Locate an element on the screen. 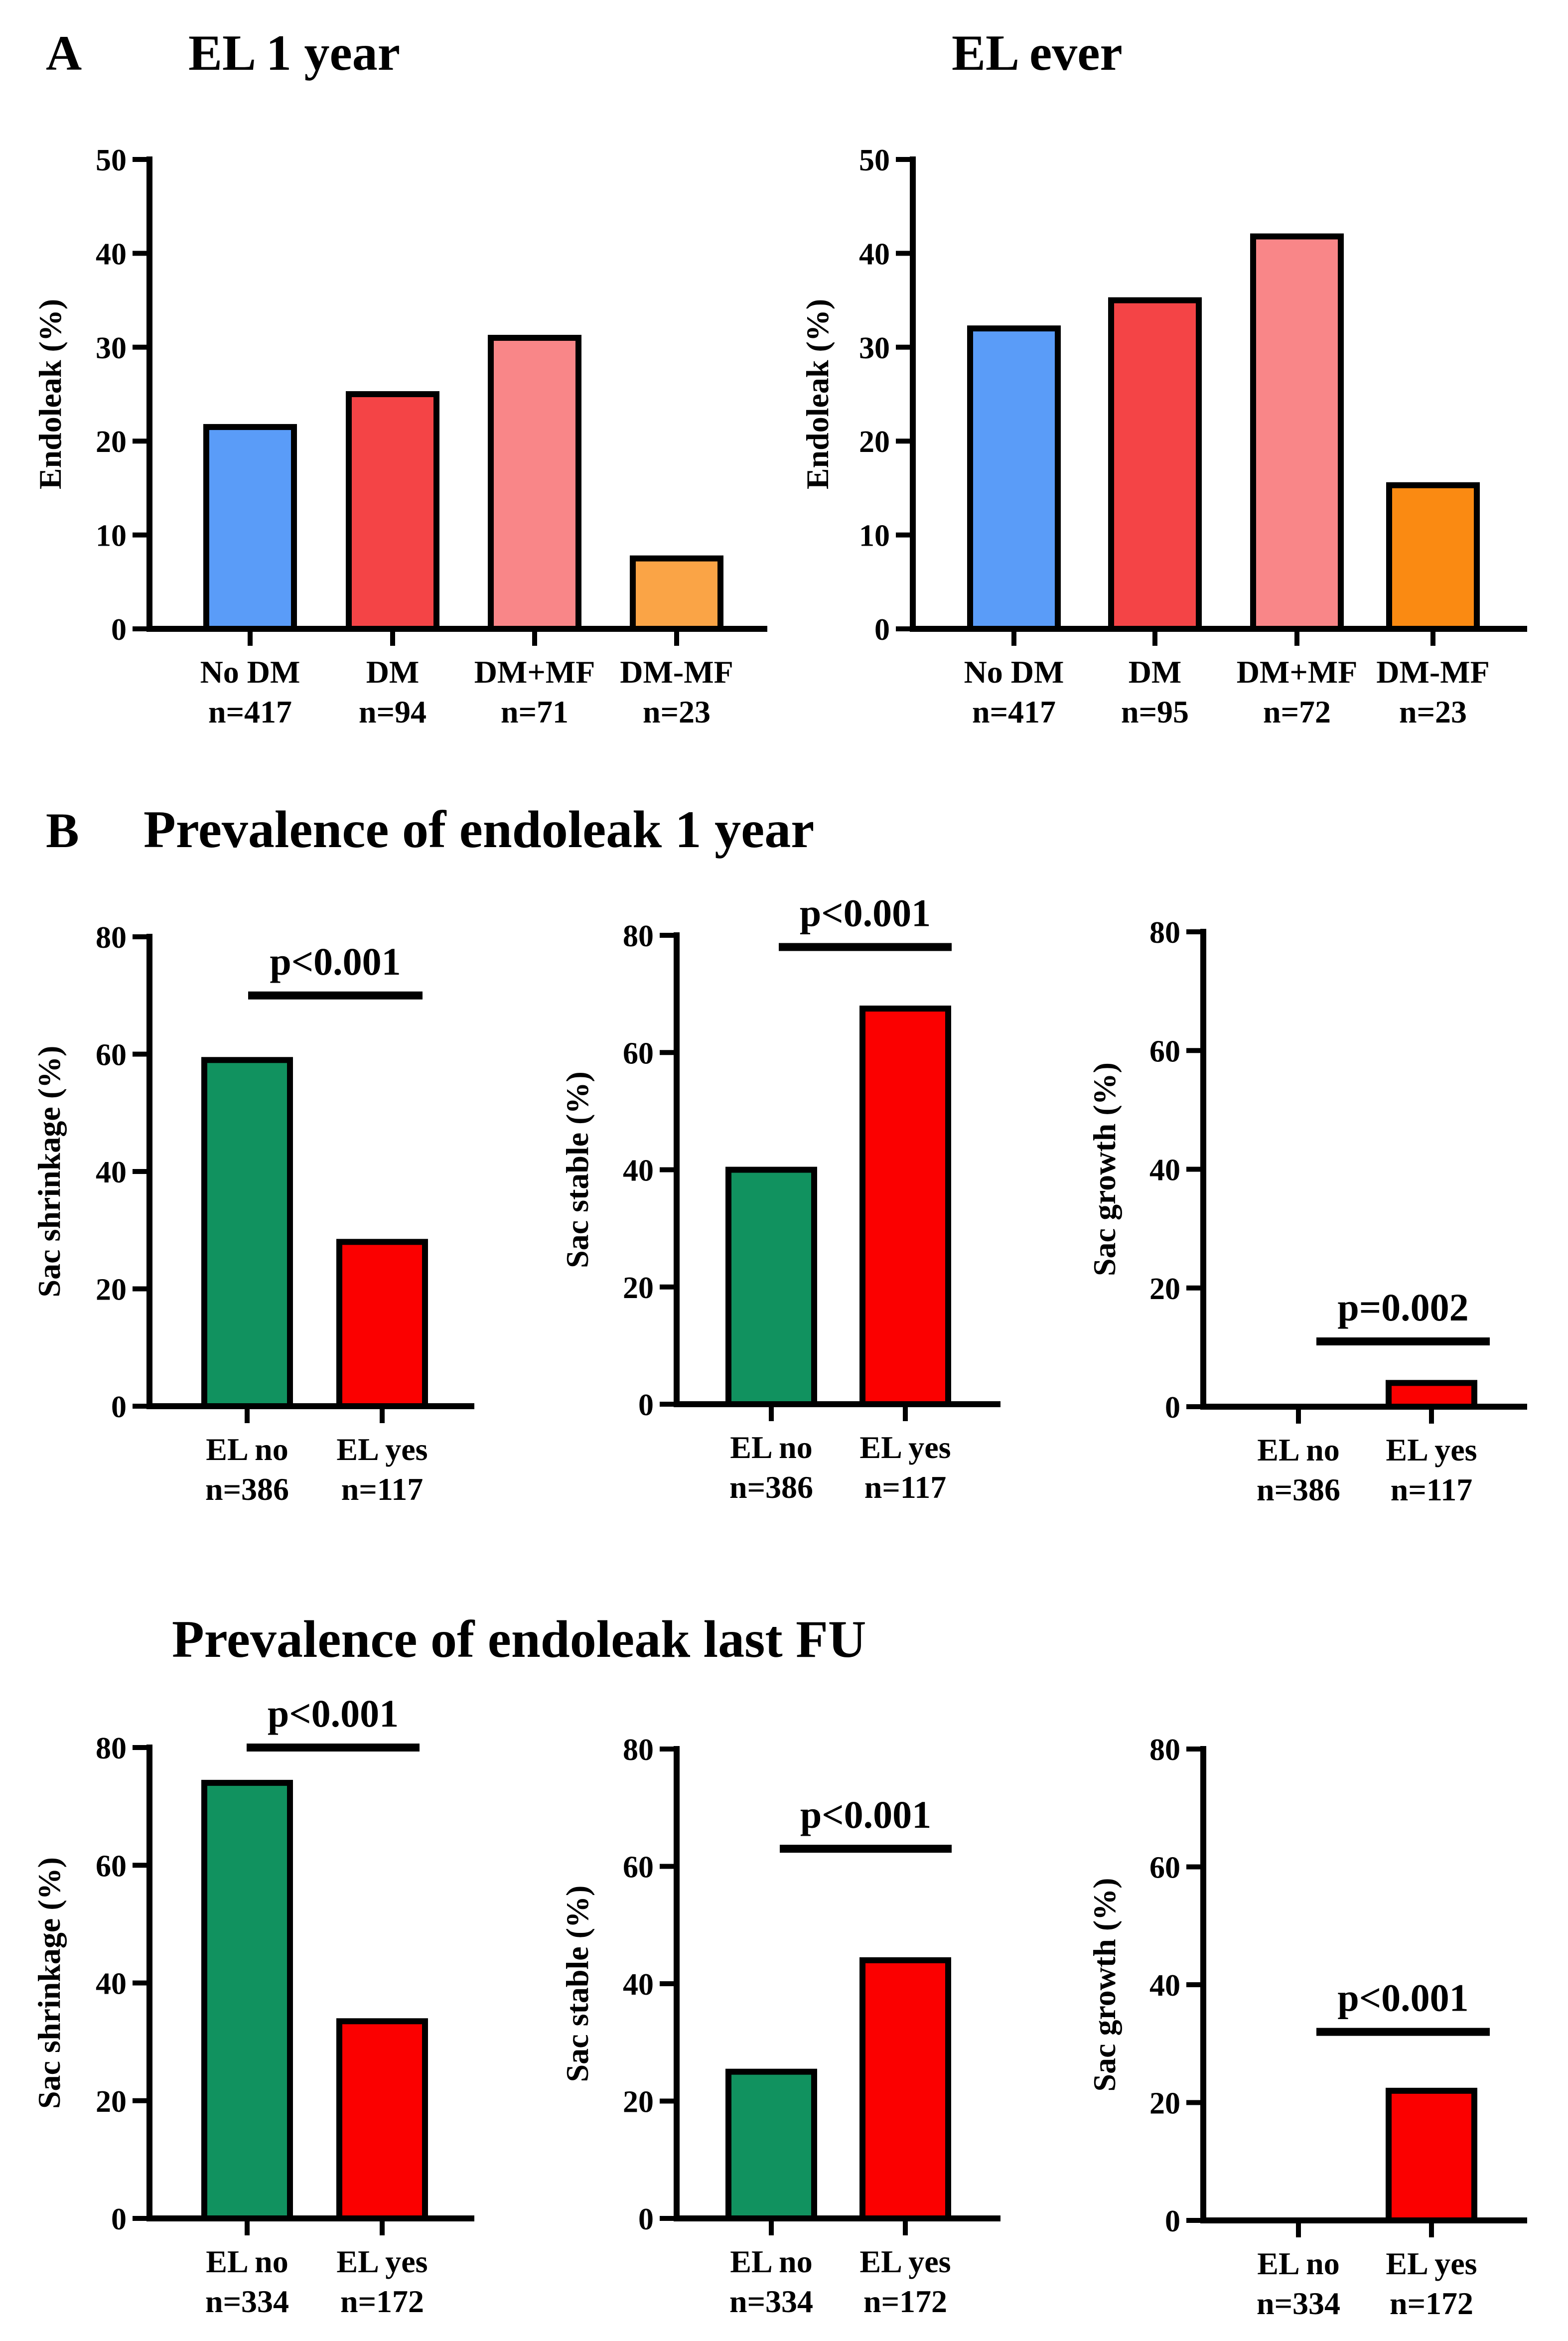 This screenshot has height=2341, width=1568. section-b-title: Prevalence of endoleak 1 year is located at coordinates (479, 830).